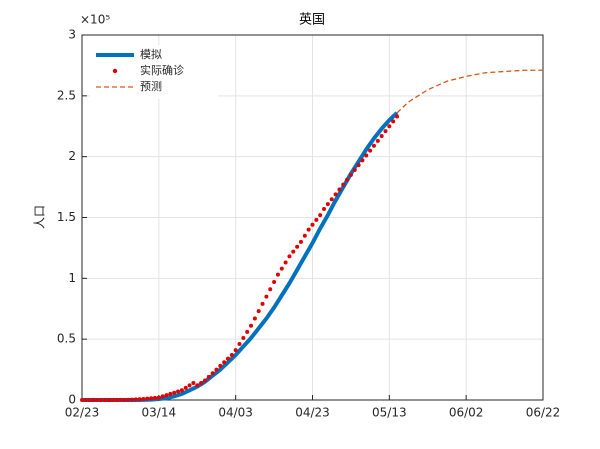 Image resolution: width=600 pixels, height=449 pixels. I want to click on x-tick-label: 02/23, so click(82, 413).